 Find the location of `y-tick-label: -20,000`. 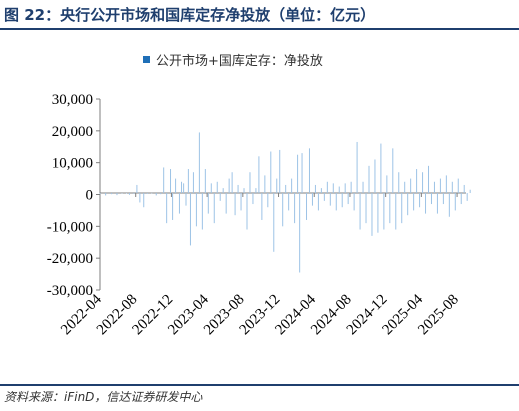

y-tick-label: -20,000 is located at coordinates (70, 259).